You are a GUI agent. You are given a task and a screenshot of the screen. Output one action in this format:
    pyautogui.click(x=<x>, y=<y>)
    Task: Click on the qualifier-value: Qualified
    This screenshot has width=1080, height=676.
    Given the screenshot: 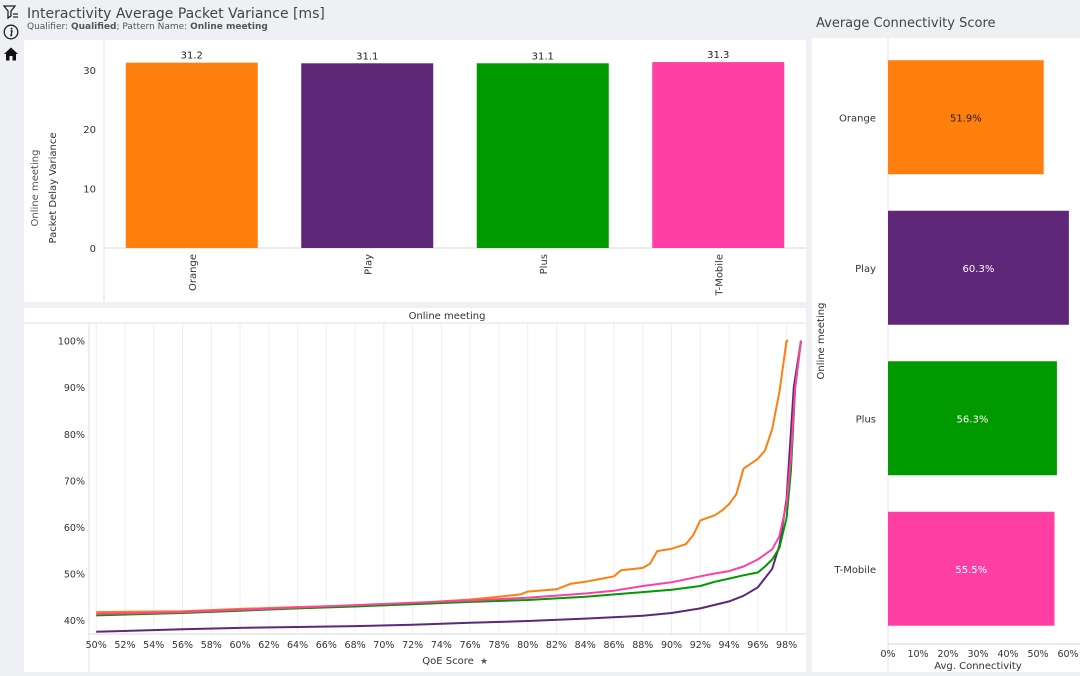 What is the action you would take?
    pyautogui.click(x=93, y=27)
    